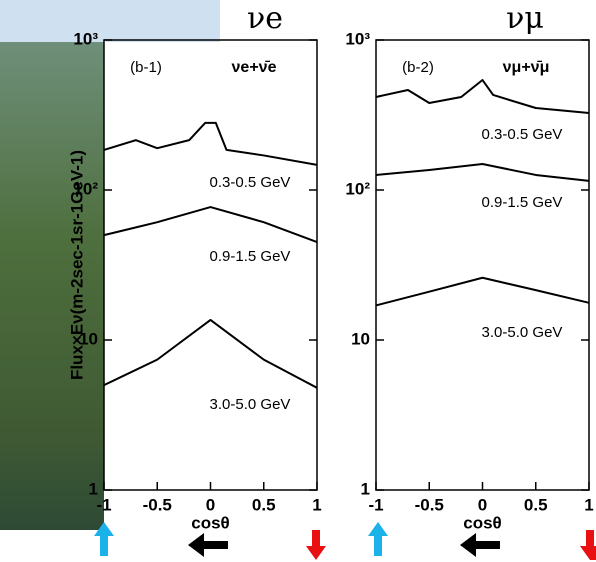 The height and width of the screenshot is (562, 596). Describe the element at coordinates (526, 67) in the screenshot. I see `legend-text: νμ+ν̄μ` at that location.